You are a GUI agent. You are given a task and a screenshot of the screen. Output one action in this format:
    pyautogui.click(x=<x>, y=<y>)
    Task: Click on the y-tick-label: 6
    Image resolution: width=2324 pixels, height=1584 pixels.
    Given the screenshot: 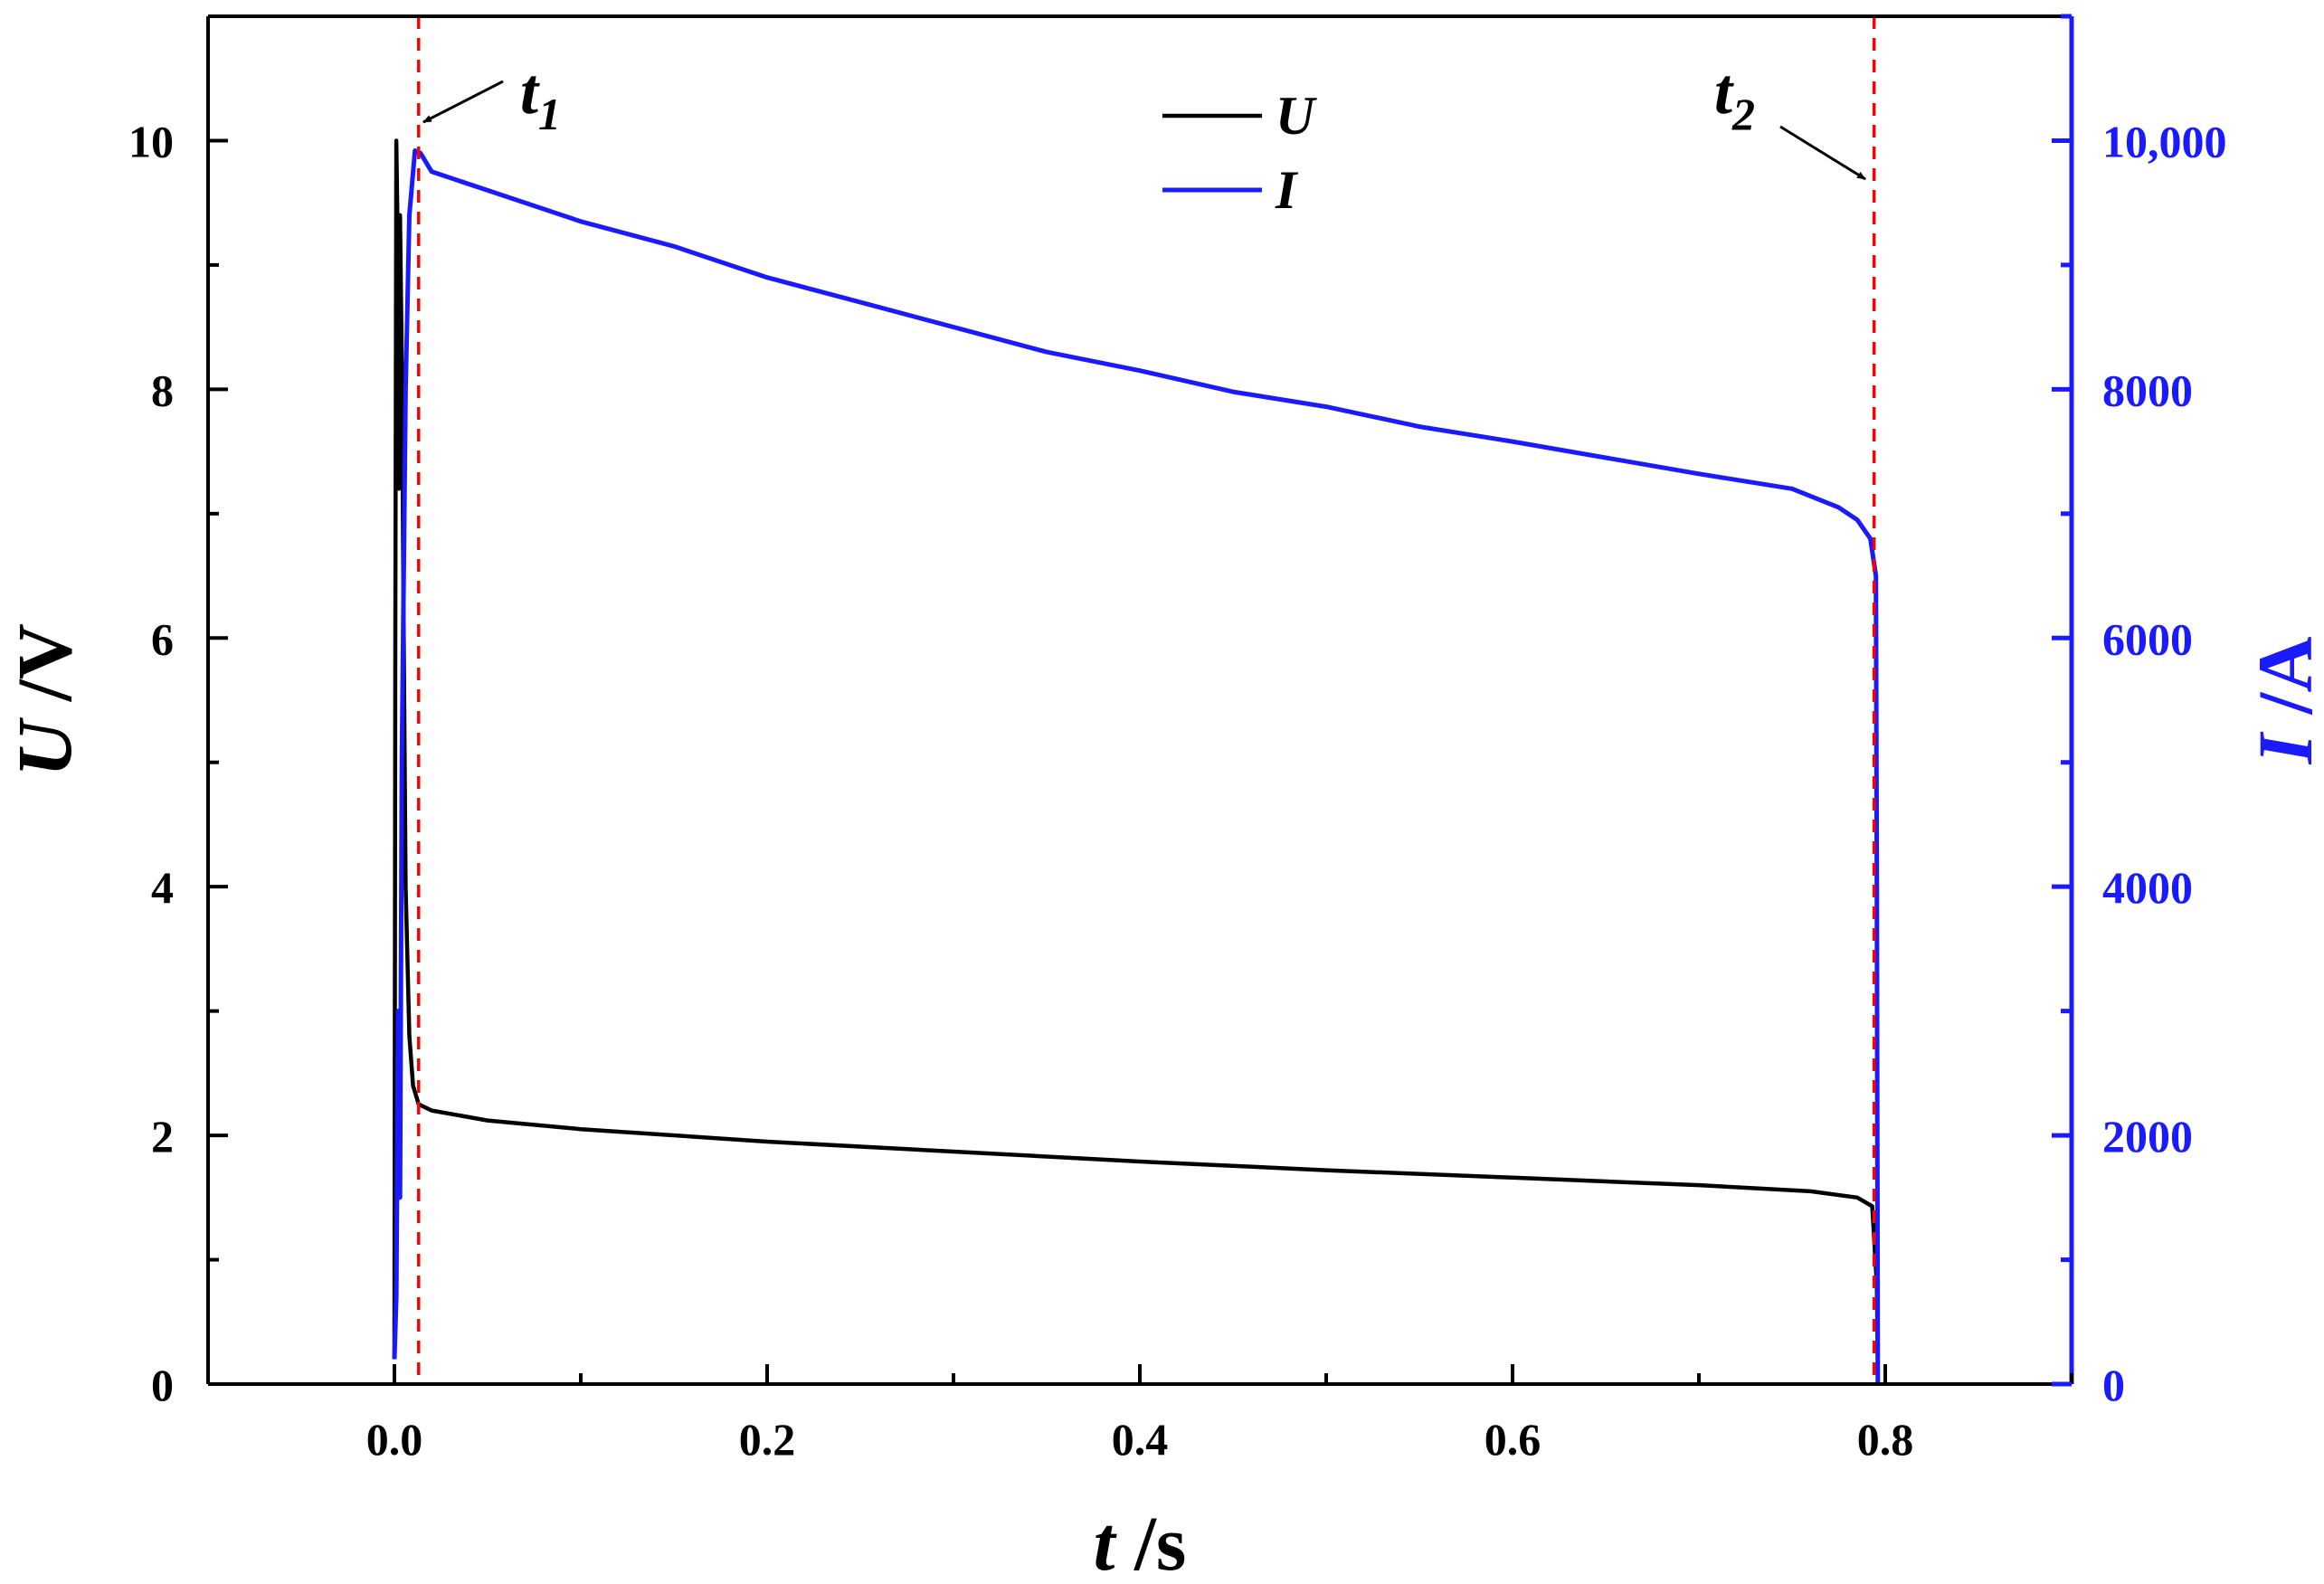 What is the action you would take?
    pyautogui.click(x=162, y=639)
    